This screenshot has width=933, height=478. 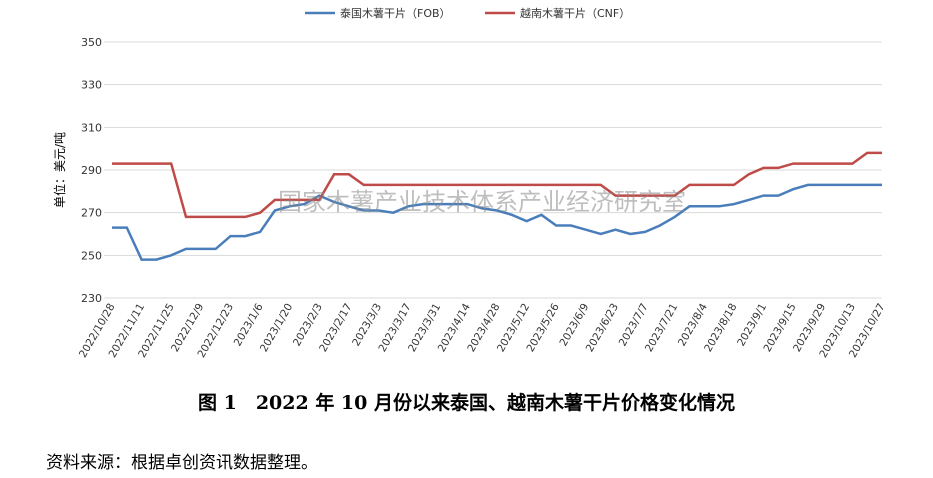 What do you see at coordinates (91, 298) in the screenshot?
I see `y-tick-label: 230` at bounding box center [91, 298].